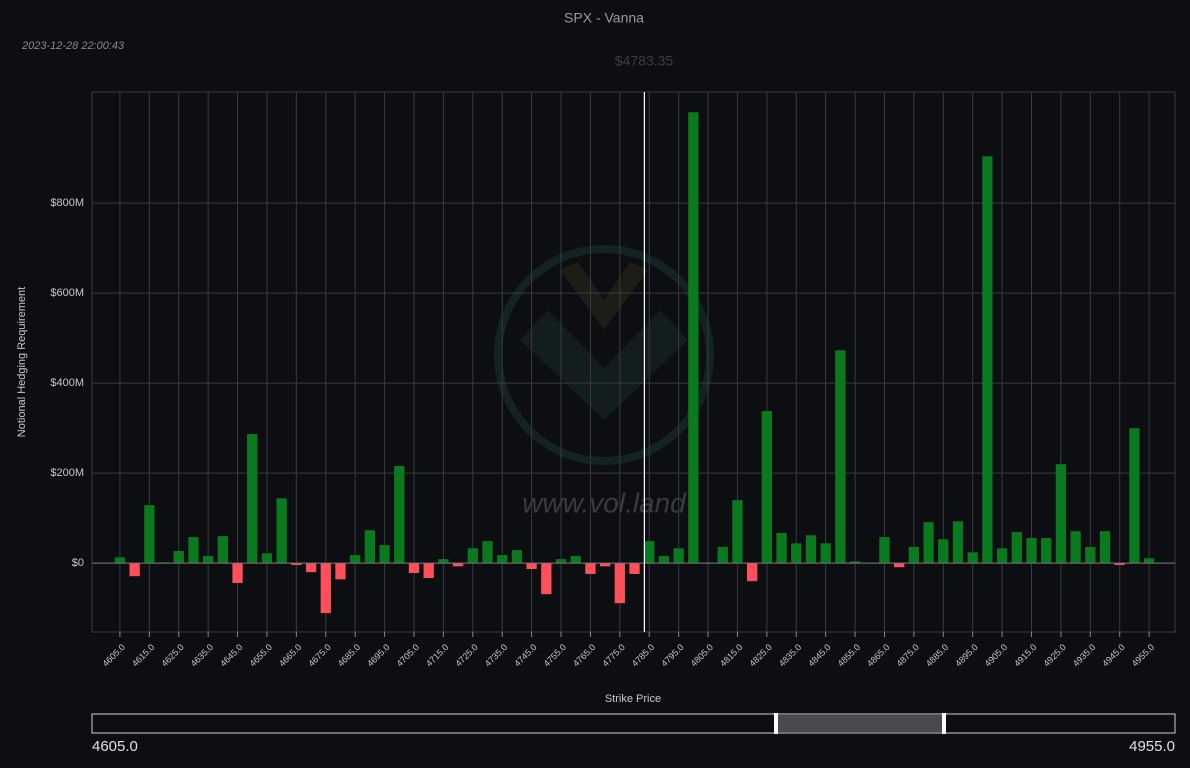  What do you see at coordinates (907, 655) in the screenshot?
I see `x-tick-label: 4875.0` at bounding box center [907, 655].